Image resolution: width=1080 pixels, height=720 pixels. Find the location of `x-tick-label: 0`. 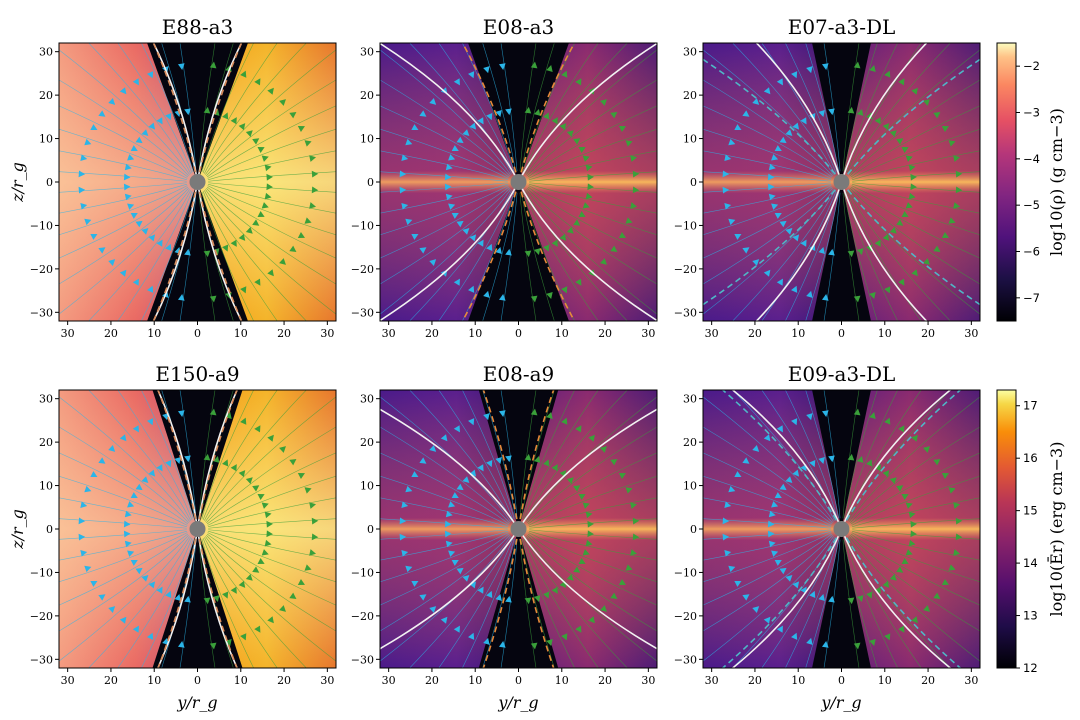

x-tick-label: 0 is located at coordinates (841, 333).